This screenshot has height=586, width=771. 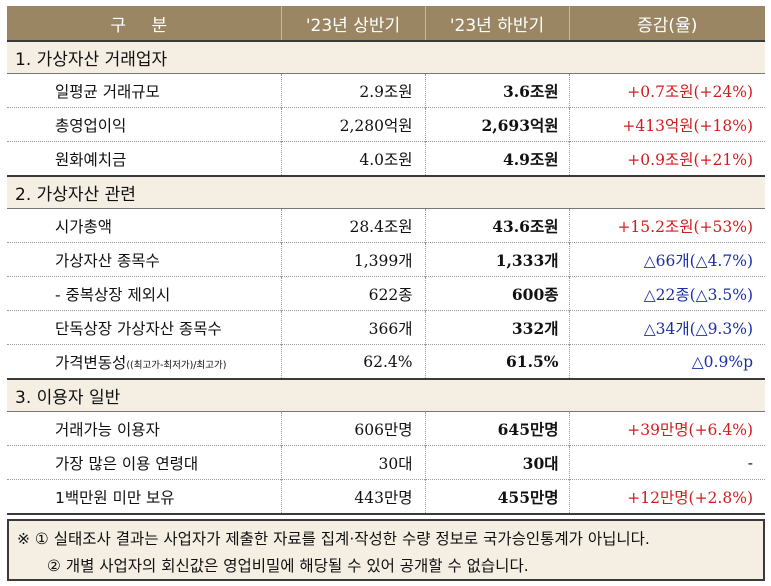 I want to click on header-first-half: '23년 상반기, so click(x=352, y=23).